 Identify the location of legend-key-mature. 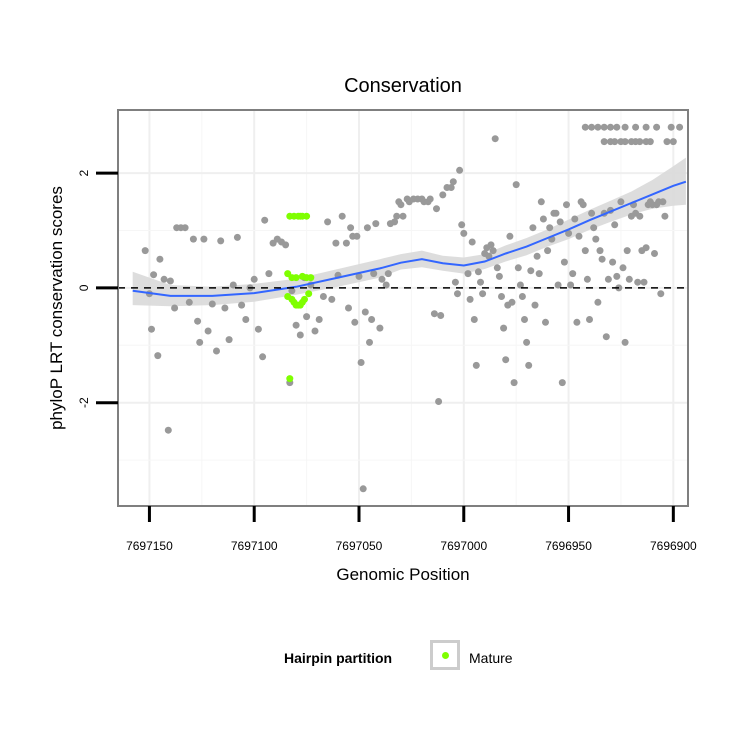
(445, 655).